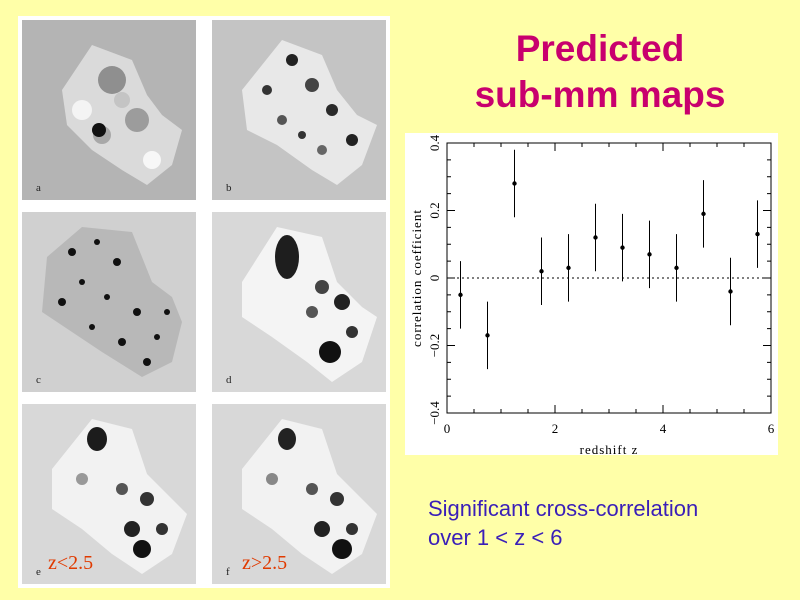 This screenshot has width=800, height=600. I want to click on y-tick-label: 0.4, so click(434, 142).